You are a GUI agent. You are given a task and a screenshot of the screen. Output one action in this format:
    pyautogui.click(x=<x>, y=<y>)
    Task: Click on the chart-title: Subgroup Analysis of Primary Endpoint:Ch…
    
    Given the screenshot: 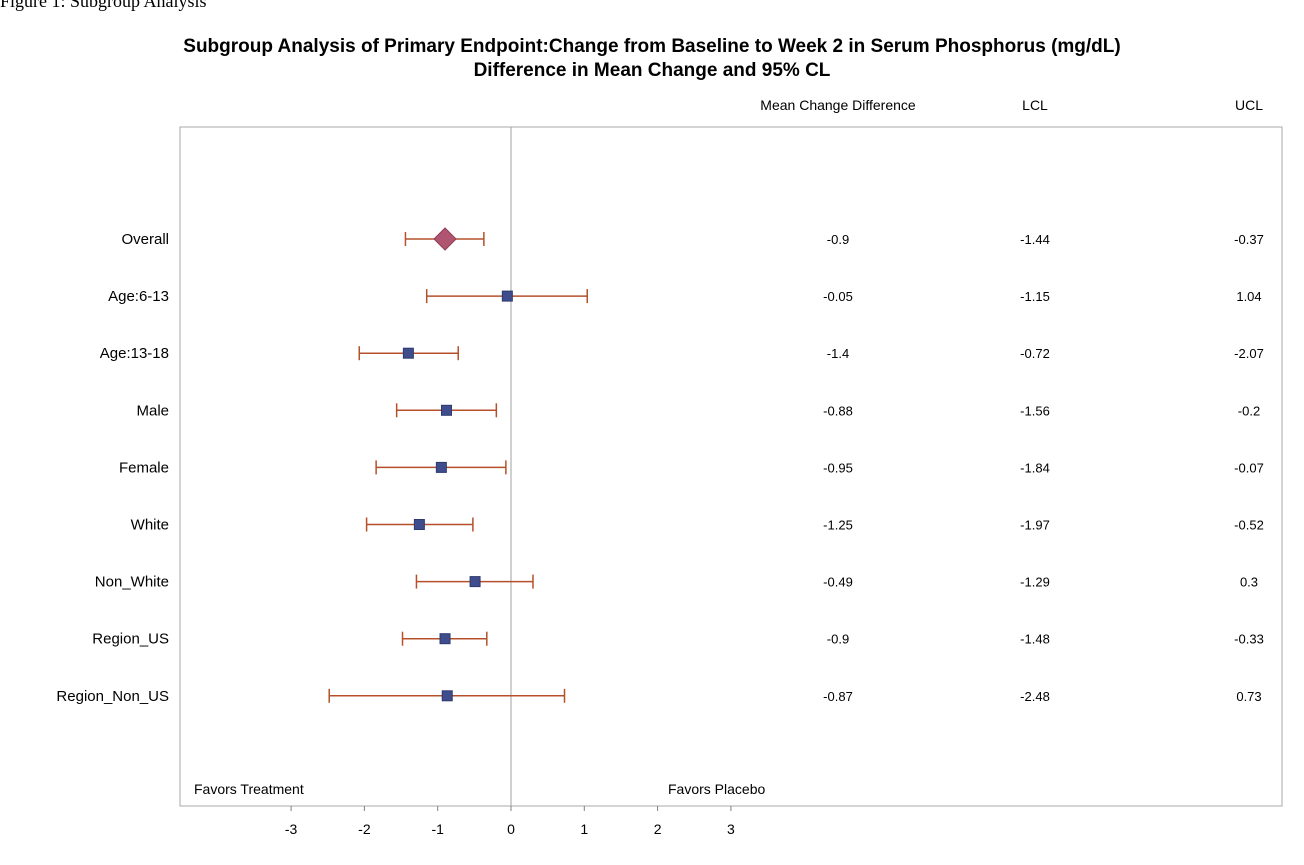 What is the action you would take?
    pyautogui.click(x=652, y=46)
    